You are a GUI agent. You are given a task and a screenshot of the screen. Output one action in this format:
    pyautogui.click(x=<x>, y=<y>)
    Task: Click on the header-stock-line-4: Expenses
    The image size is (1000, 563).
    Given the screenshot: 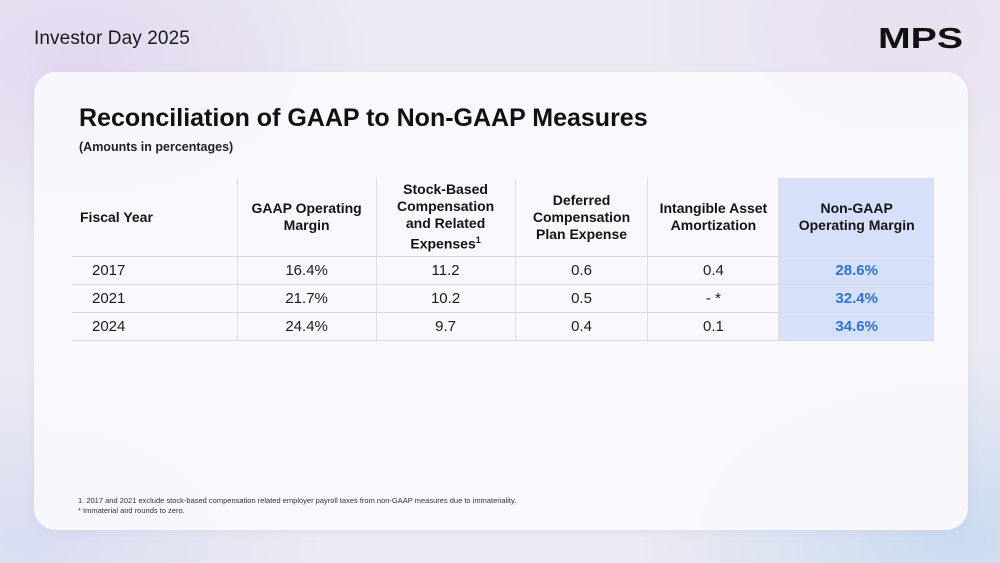 What is the action you would take?
    pyautogui.click(x=443, y=243)
    